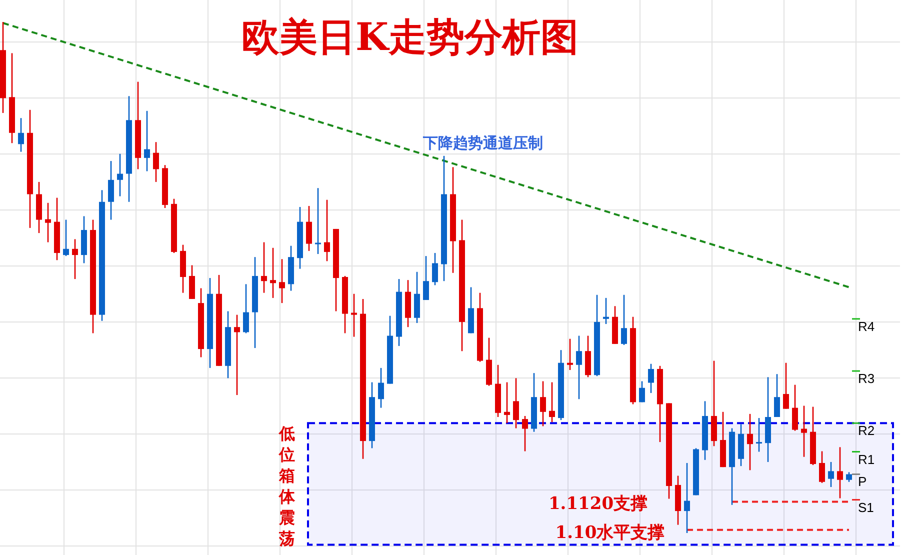  Describe the element at coordinates (866, 378) in the screenshot. I see `ref-line-label: R3` at that location.